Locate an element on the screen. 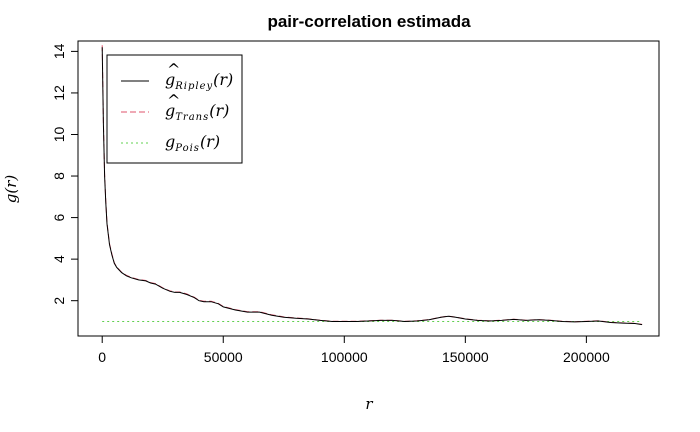 The height and width of the screenshot is (432, 700). x-tick-label: 200000 is located at coordinates (586, 357).